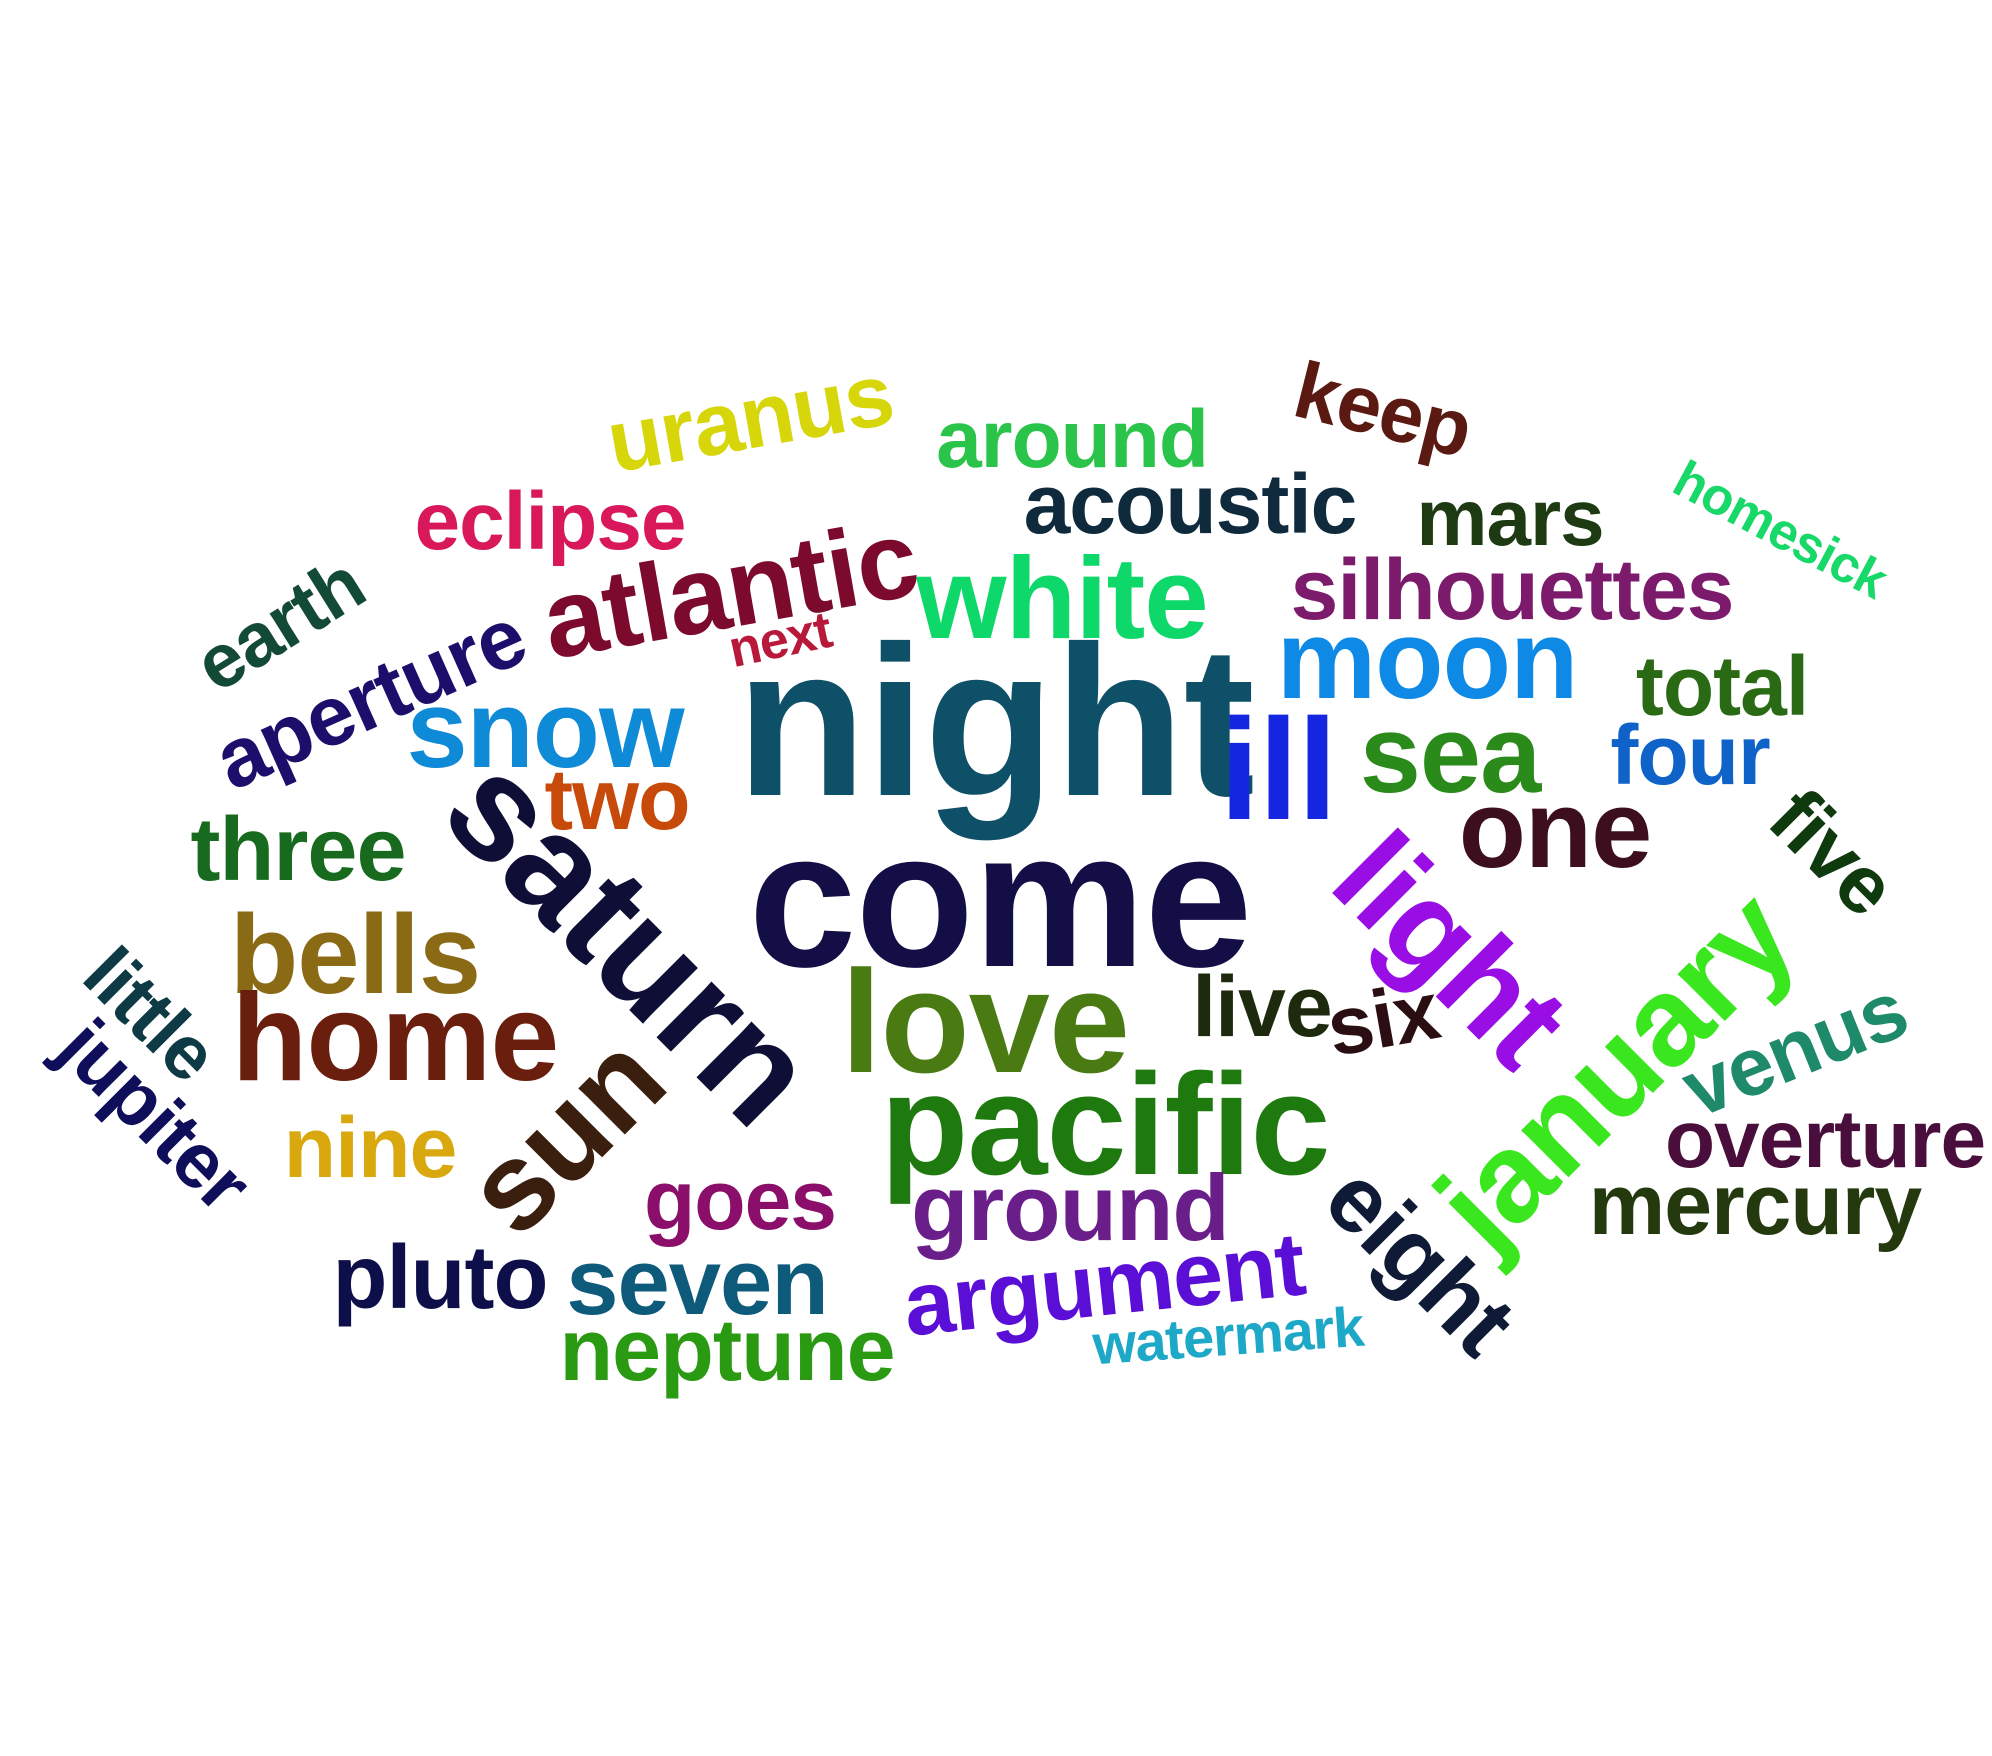 The width and height of the screenshot is (1992, 1756). I want to click on cloud-word-live: live, so click(1262, 1007).